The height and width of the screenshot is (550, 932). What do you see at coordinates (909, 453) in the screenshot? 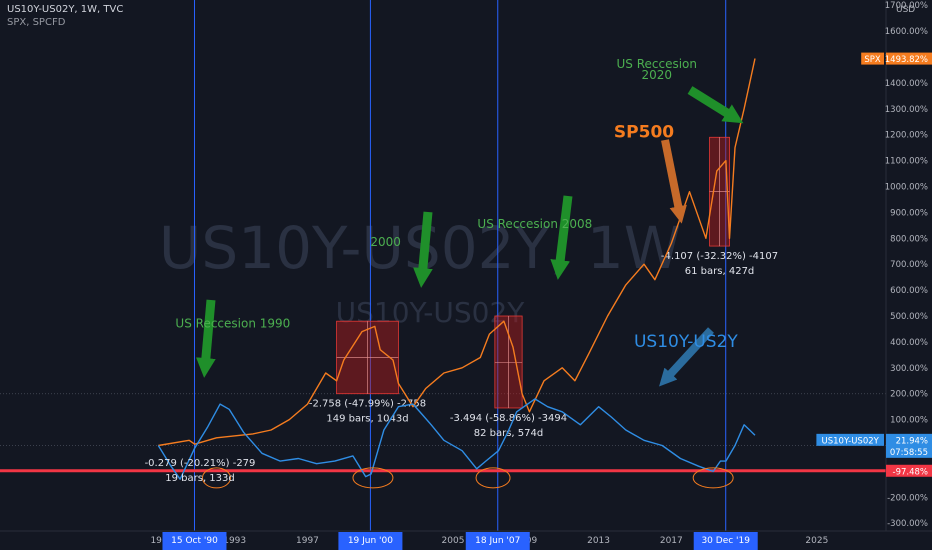
I see `price-tag-countdown: 07:58:55` at bounding box center [909, 453].